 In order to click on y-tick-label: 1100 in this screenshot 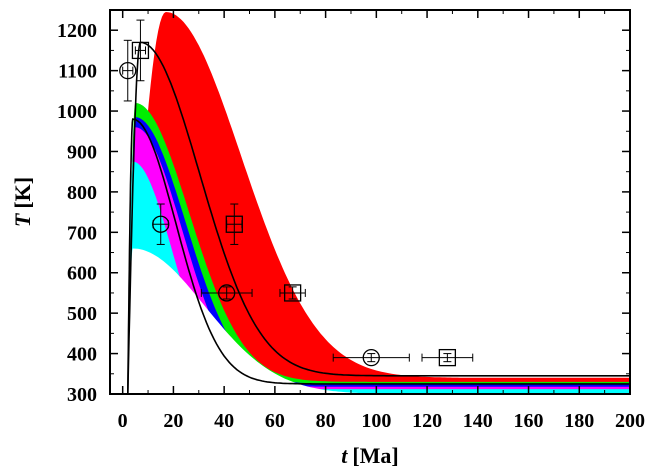, I will do `click(77, 72)`.